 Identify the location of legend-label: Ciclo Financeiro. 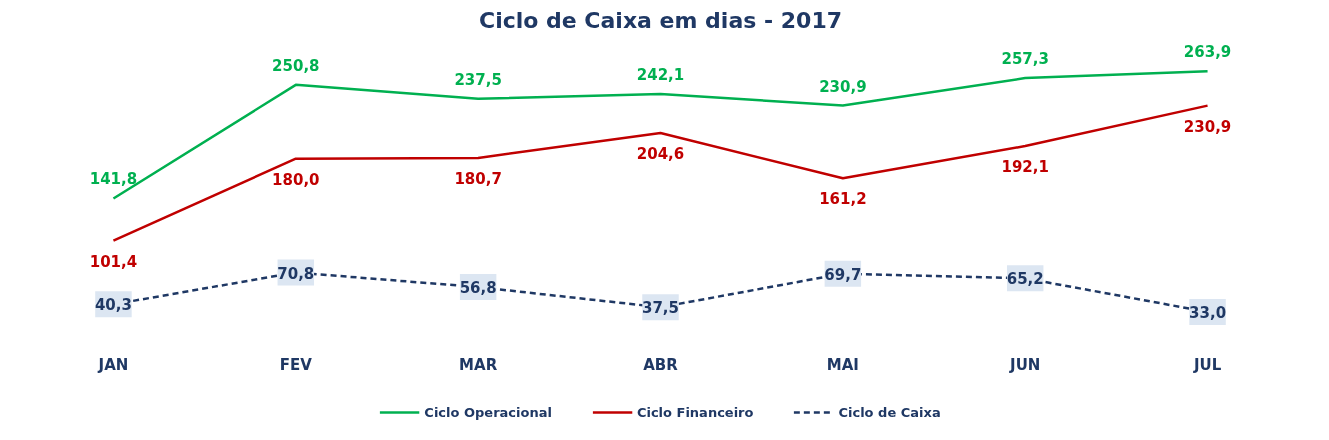
(695, 412).